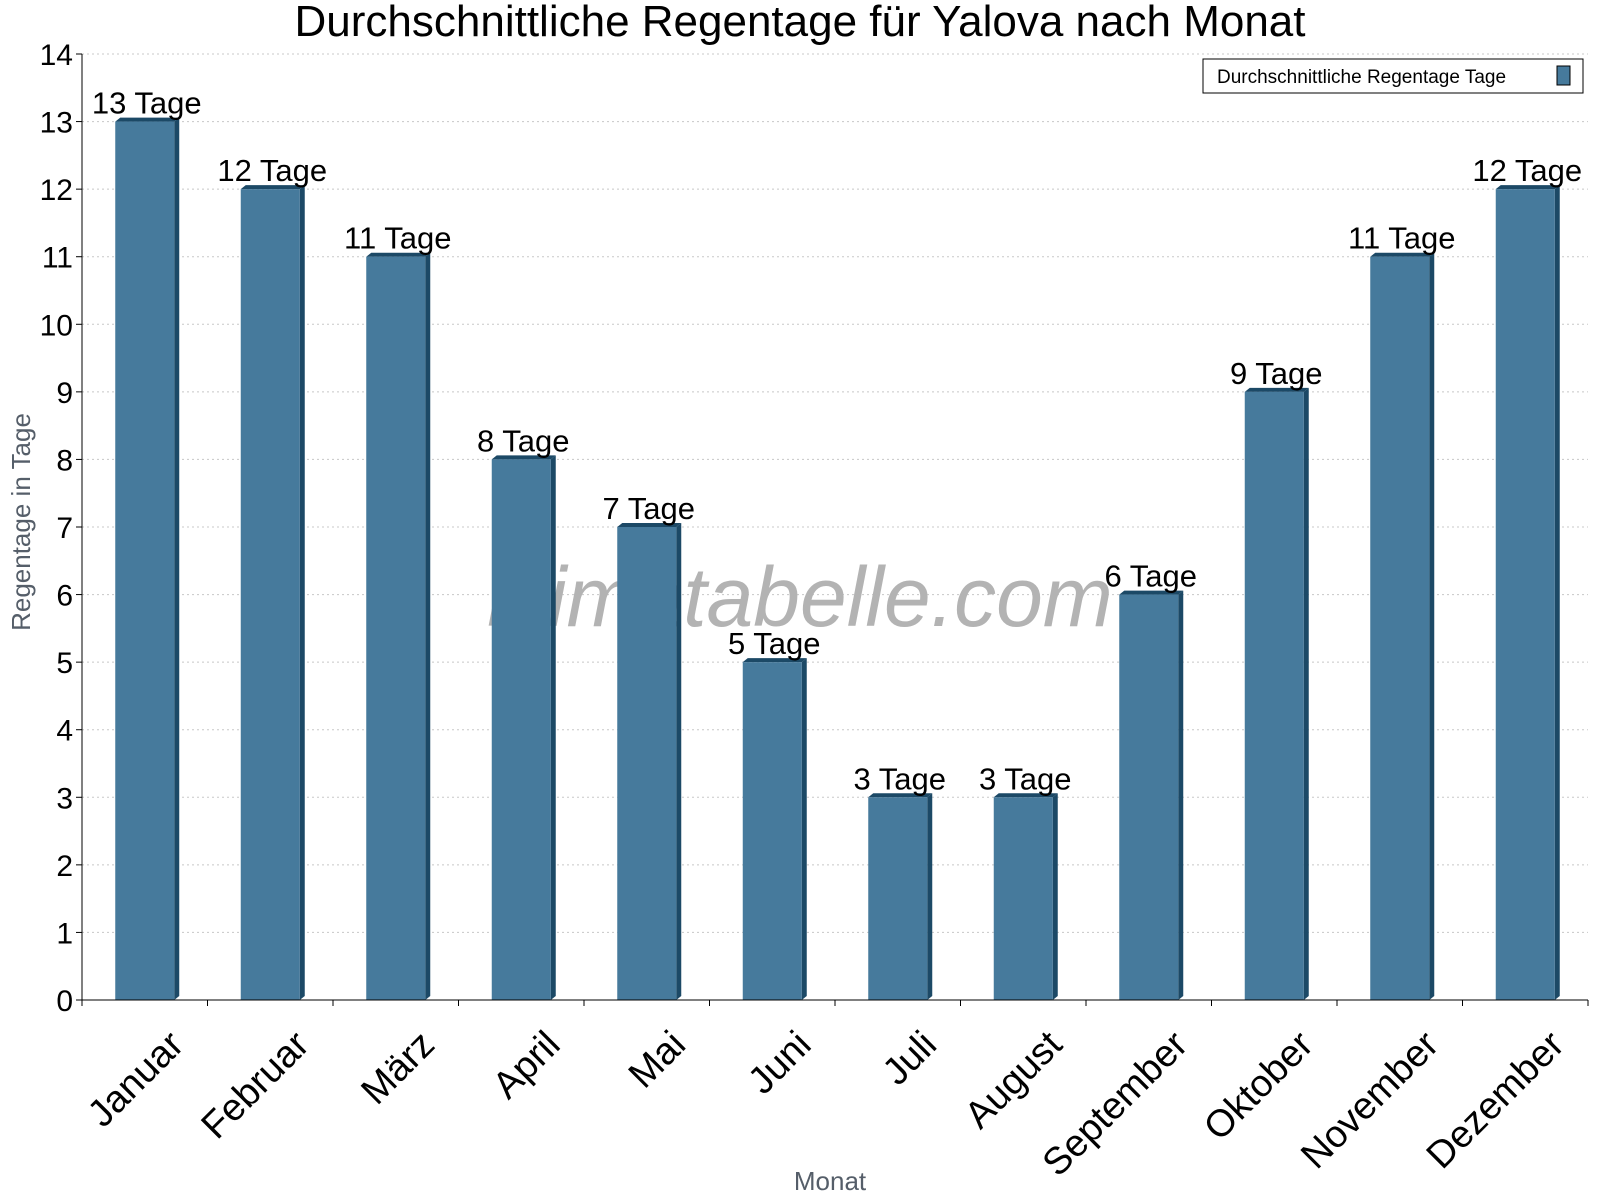 This screenshot has height=1200, width=1600. Describe the element at coordinates (147, 103) in the screenshot. I see `data-label: 13 Tage` at that location.